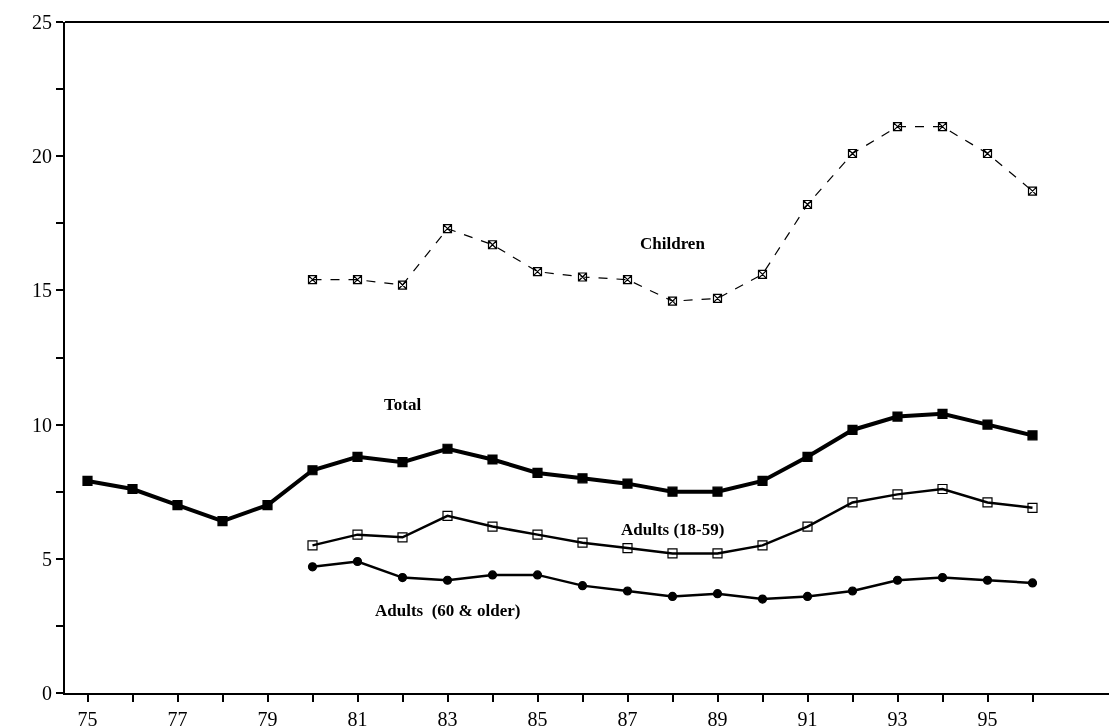 Image resolution: width=1111 pixels, height=728 pixels. I want to click on series-label: Adults (18-59), so click(673, 529).